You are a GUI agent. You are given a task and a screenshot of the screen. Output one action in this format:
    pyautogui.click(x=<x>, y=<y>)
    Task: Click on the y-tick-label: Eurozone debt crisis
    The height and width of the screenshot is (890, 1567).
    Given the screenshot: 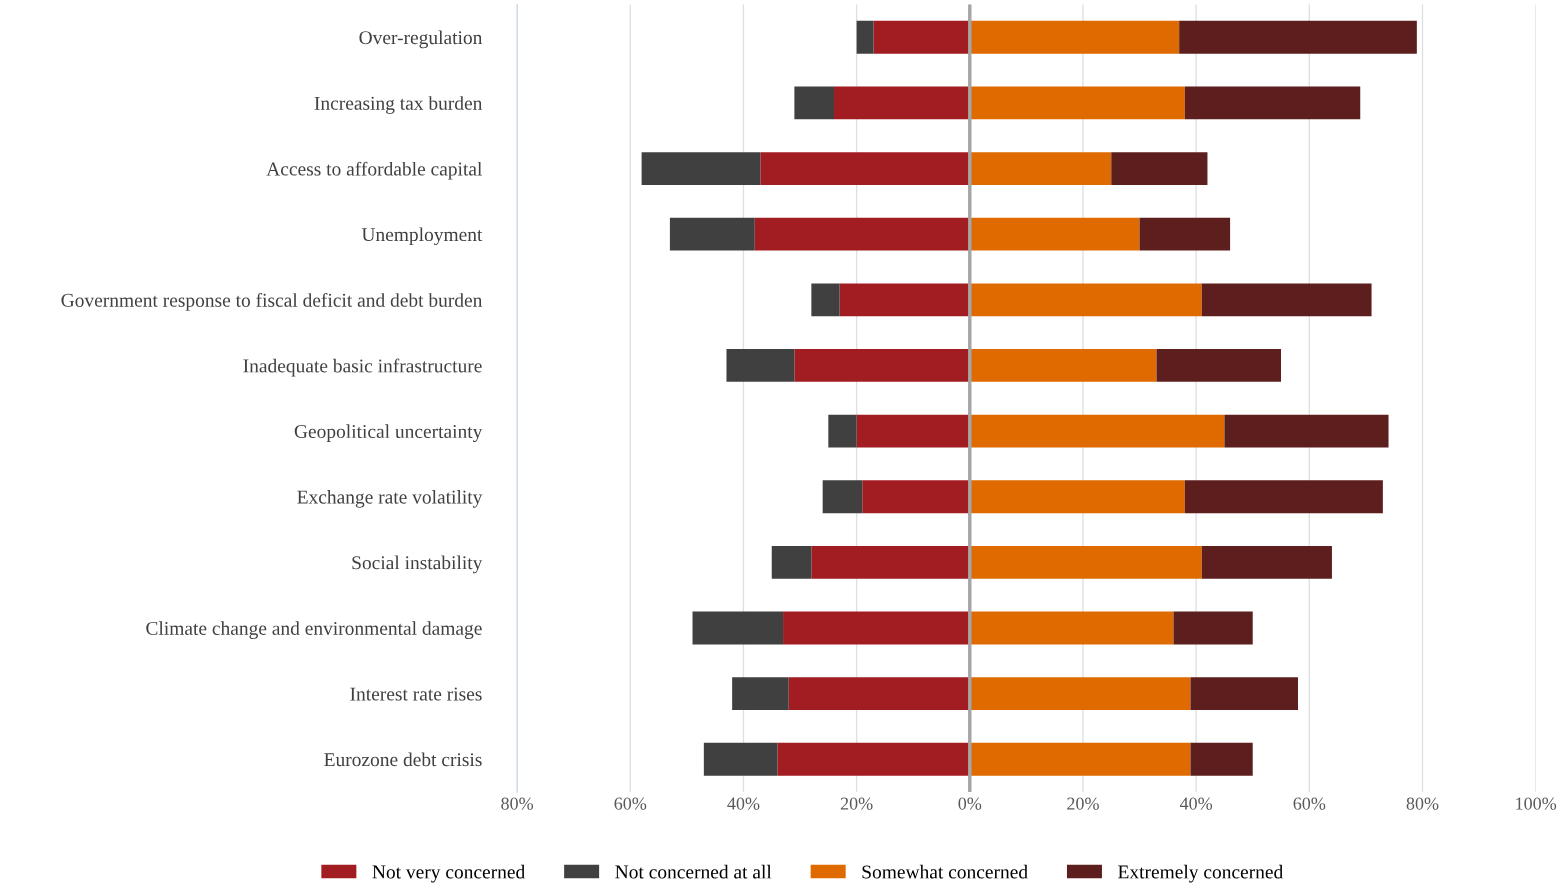 What is the action you would take?
    pyautogui.click(x=403, y=759)
    